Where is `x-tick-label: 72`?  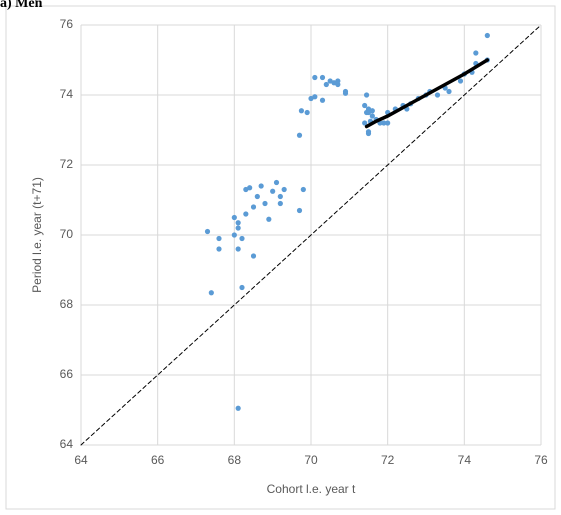 x-tick-label: 72 is located at coordinates (388, 460).